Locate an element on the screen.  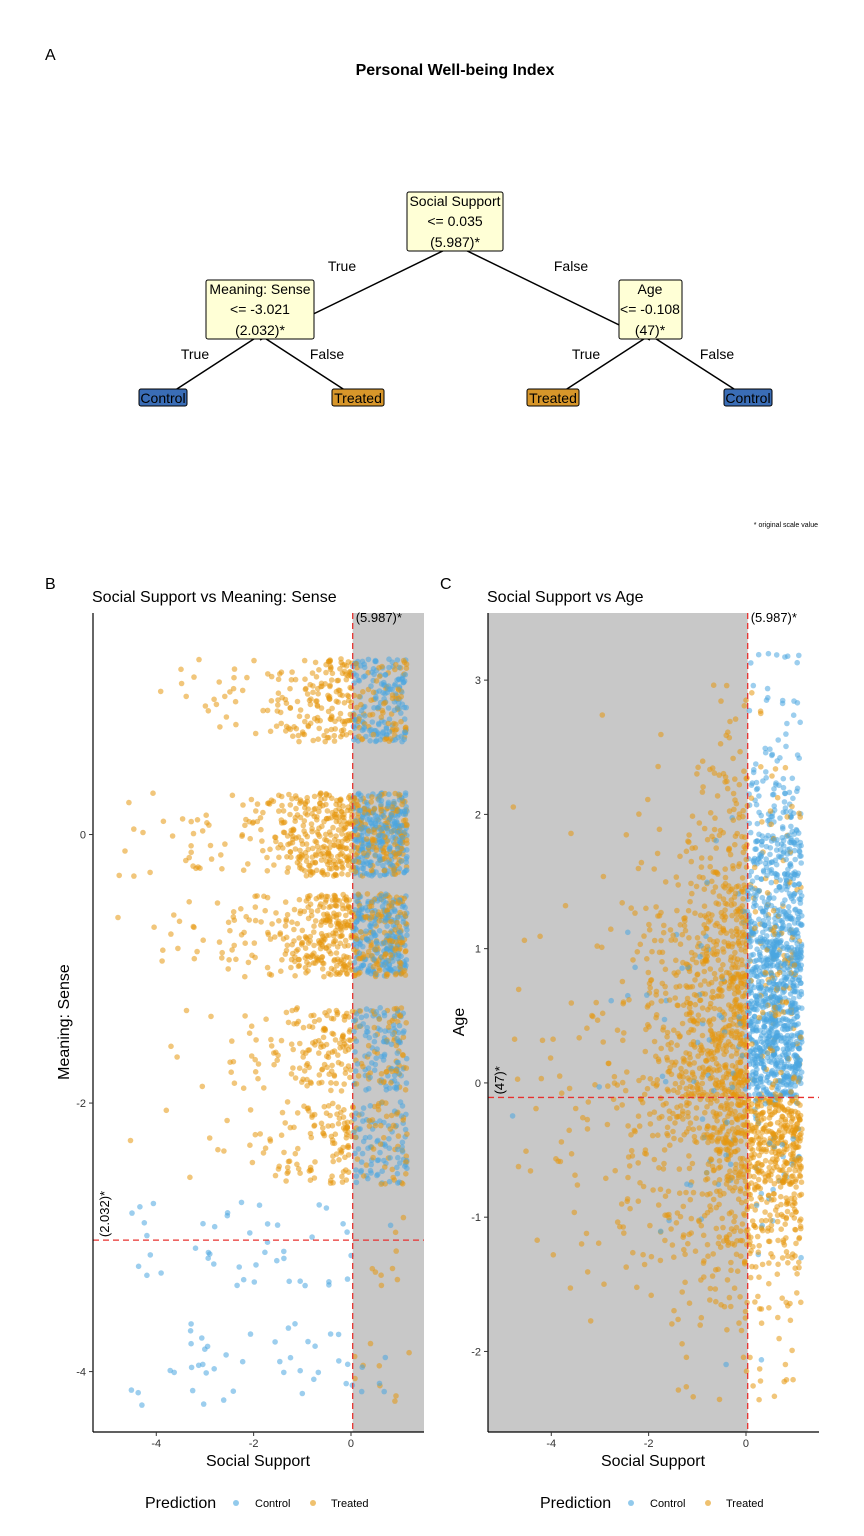
y-tick-label: 0 is located at coordinates (83, 836).